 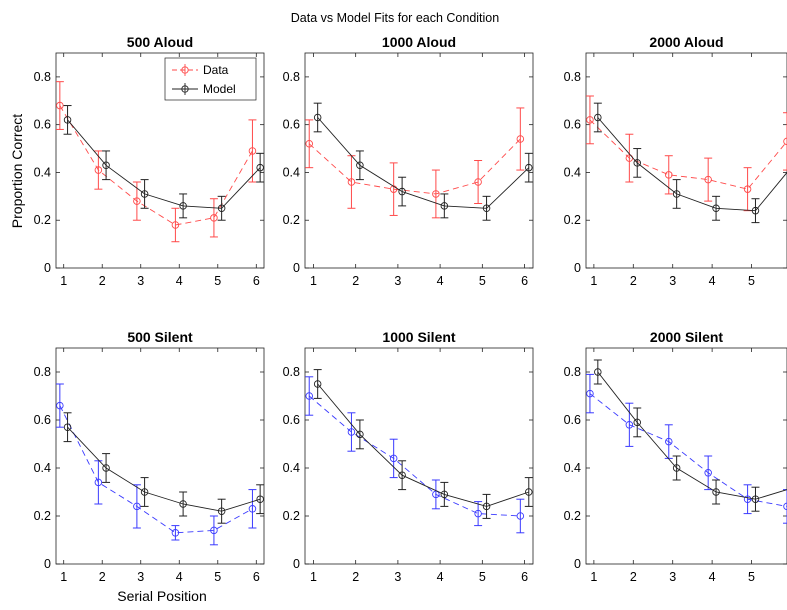 I want to click on panel-2: 1000 Aloud 0 0.2 0.4 0.6 0.8 1 2 3 4 5 6, so click(x=408, y=161).